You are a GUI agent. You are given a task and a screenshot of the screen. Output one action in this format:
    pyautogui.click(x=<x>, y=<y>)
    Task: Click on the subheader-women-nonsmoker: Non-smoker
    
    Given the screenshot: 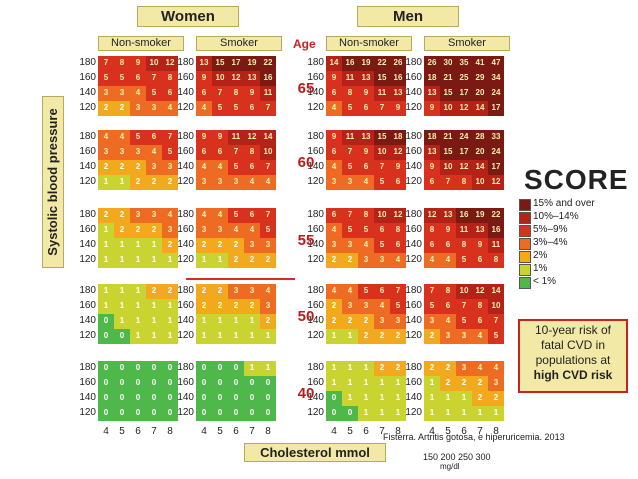 What is the action you would take?
    pyautogui.click(x=141, y=43)
    